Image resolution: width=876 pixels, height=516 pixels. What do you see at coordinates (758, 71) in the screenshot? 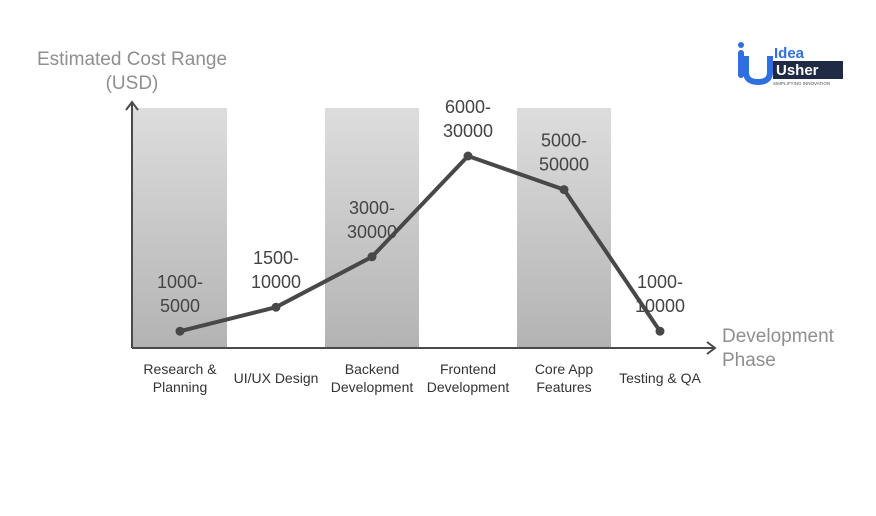
I see `logo-u-shape` at bounding box center [758, 71].